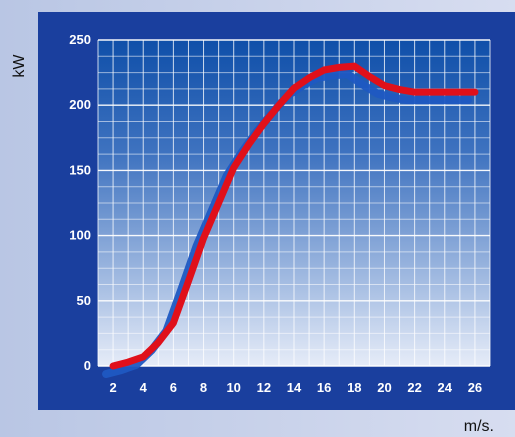  I want to click on x-tick-label: 24, so click(445, 387).